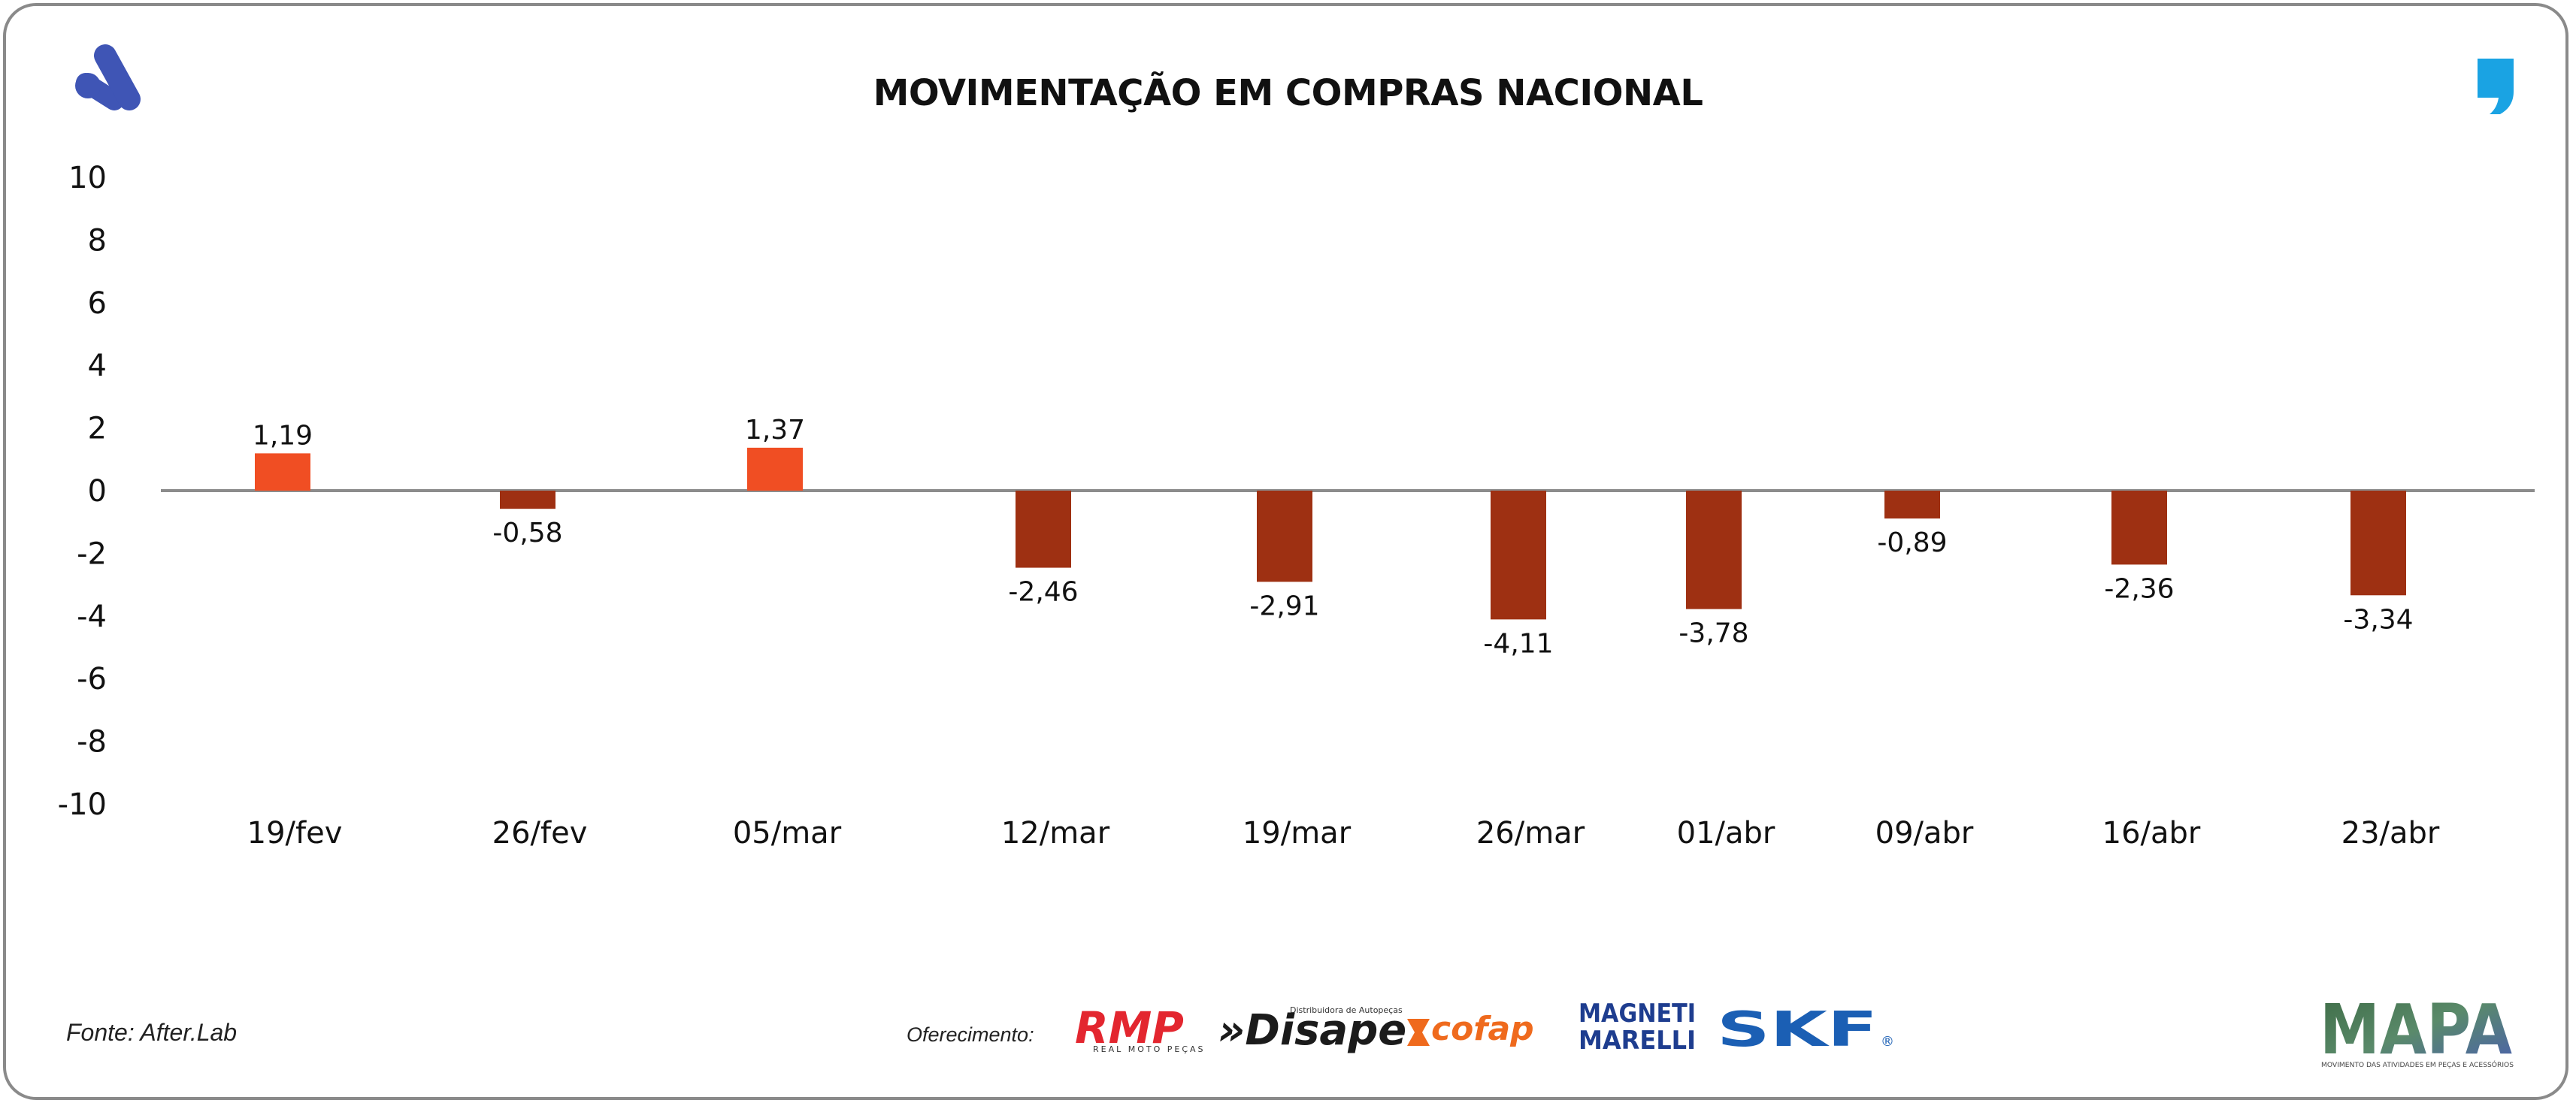  I want to click on bar-value-label: 1,19, so click(283, 436).